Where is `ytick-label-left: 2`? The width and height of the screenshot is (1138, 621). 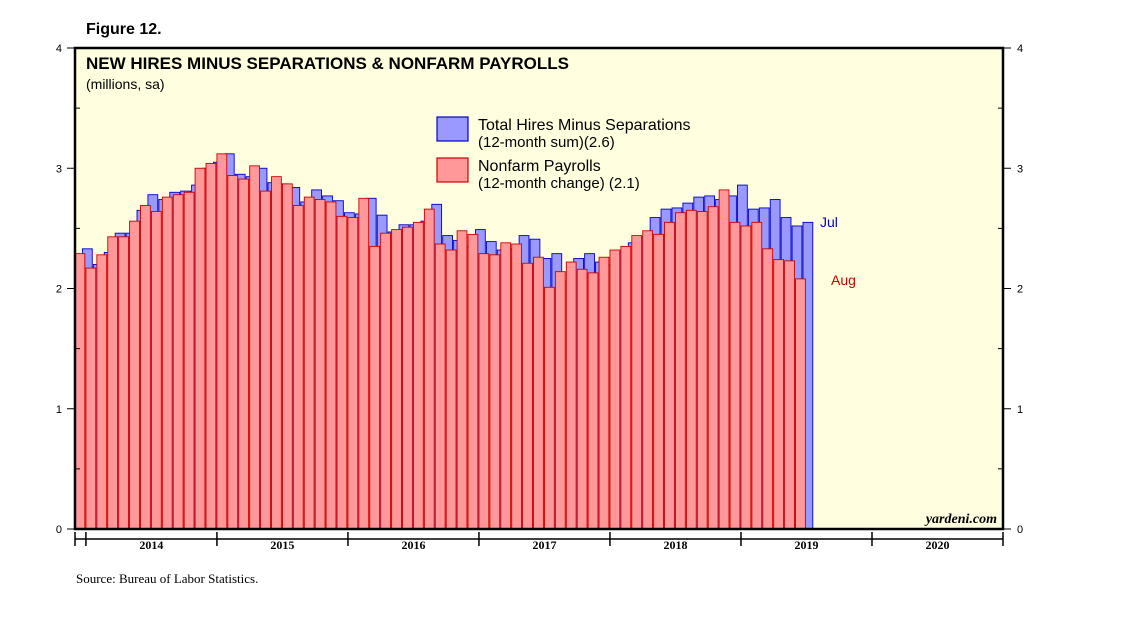 ytick-label-left: 2 is located at coordinates (59, 290).